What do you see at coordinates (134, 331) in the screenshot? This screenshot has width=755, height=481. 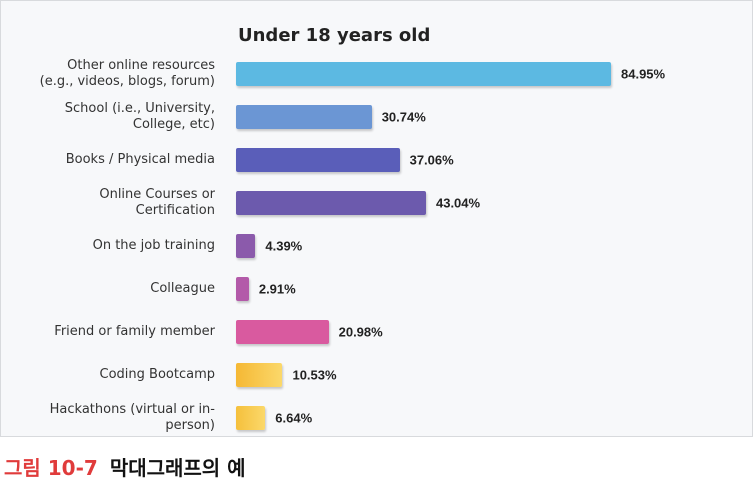 I see `category-label: Friend or family member` at bounding box center [134, 331].